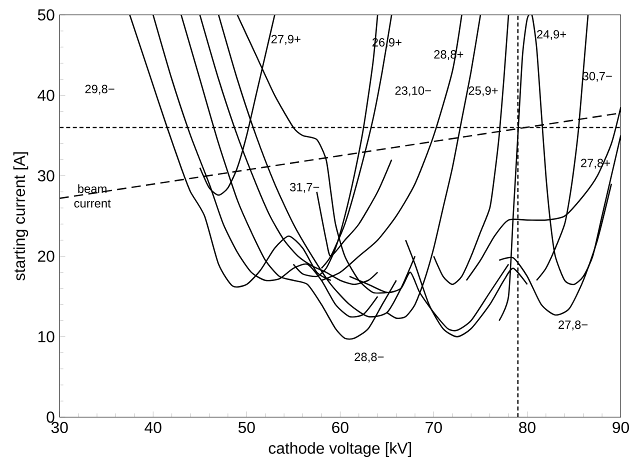  Describe the element at coordinates (305, 188) in the screenshot. I see `annotation: 31,7−` at that location.